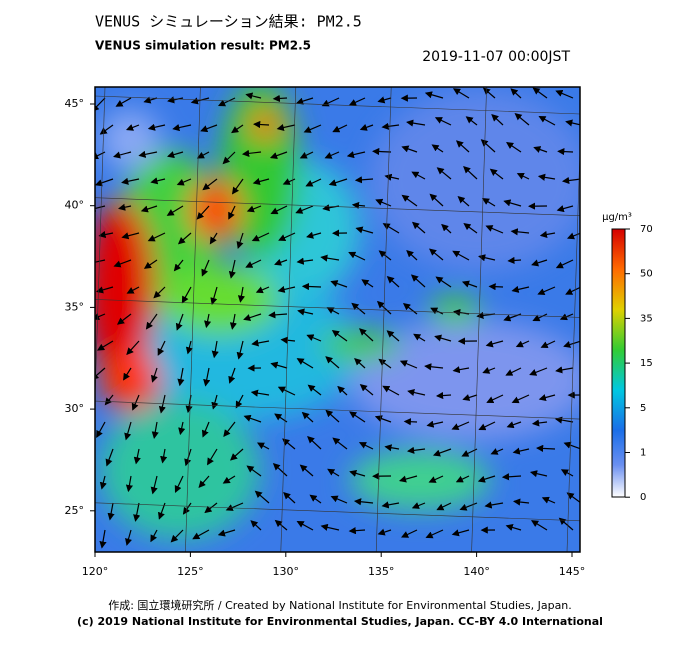  I want to click on colorbar-label: 70, so click(646, 229).